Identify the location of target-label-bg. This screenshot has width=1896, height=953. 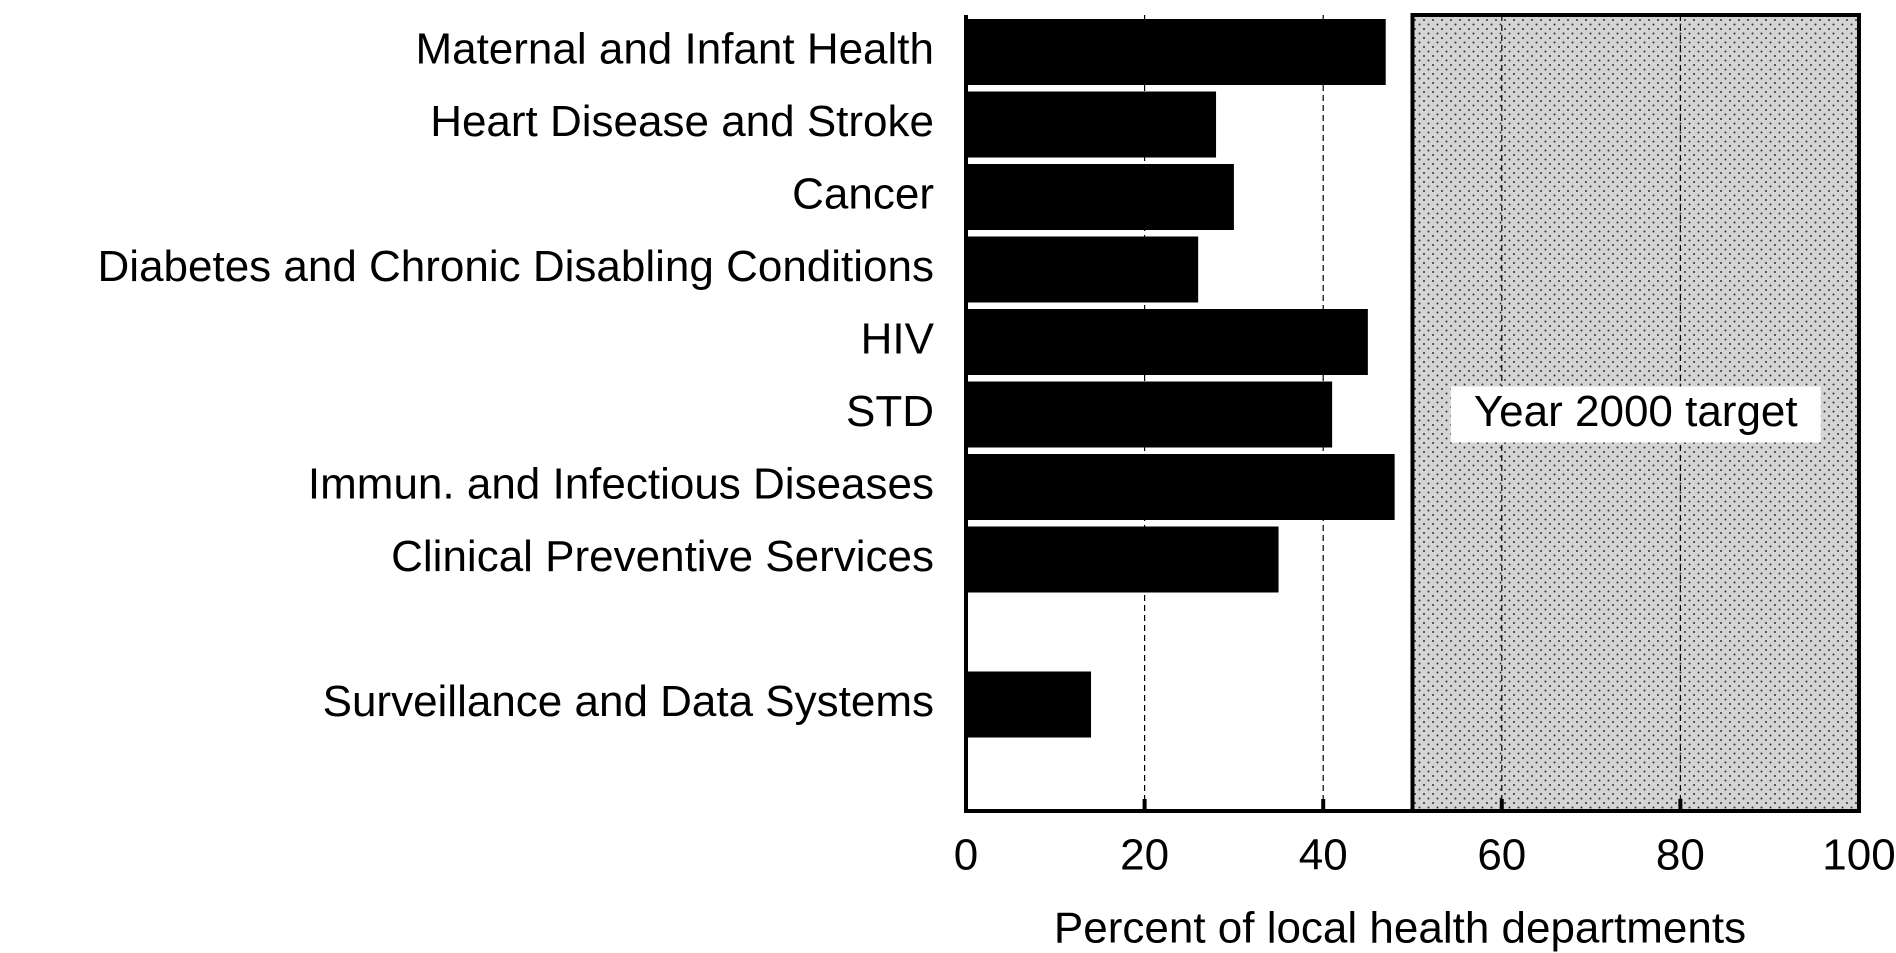
(1635, 414).